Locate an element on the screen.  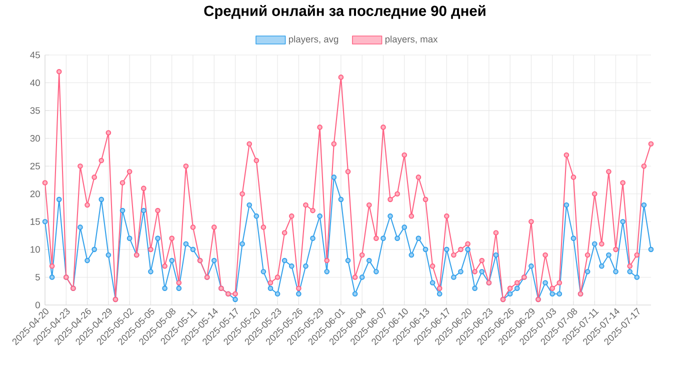
y-tick-label: 25 is located at coordinates (35, 166).